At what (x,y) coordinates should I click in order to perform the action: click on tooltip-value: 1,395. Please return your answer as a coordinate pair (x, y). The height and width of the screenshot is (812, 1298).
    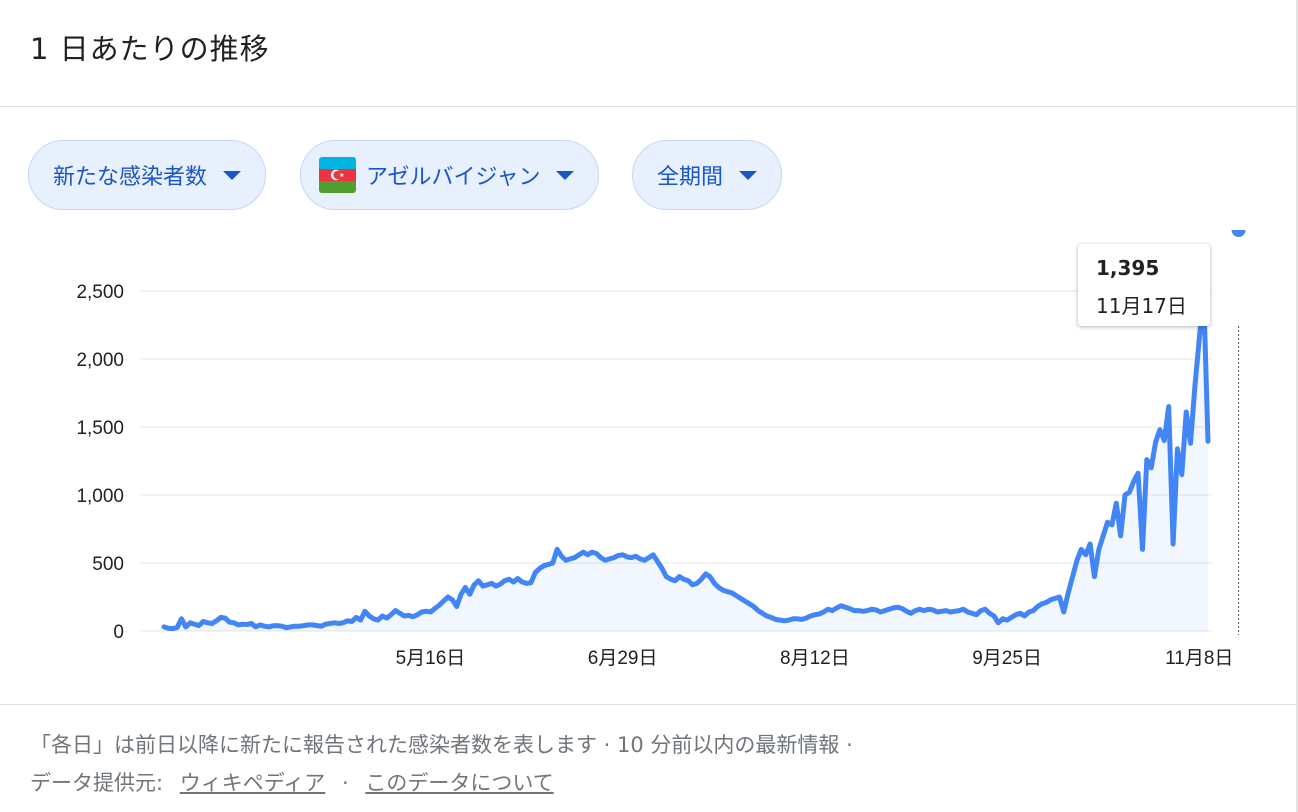
    Looking at the image, I should click on (1128, 268).